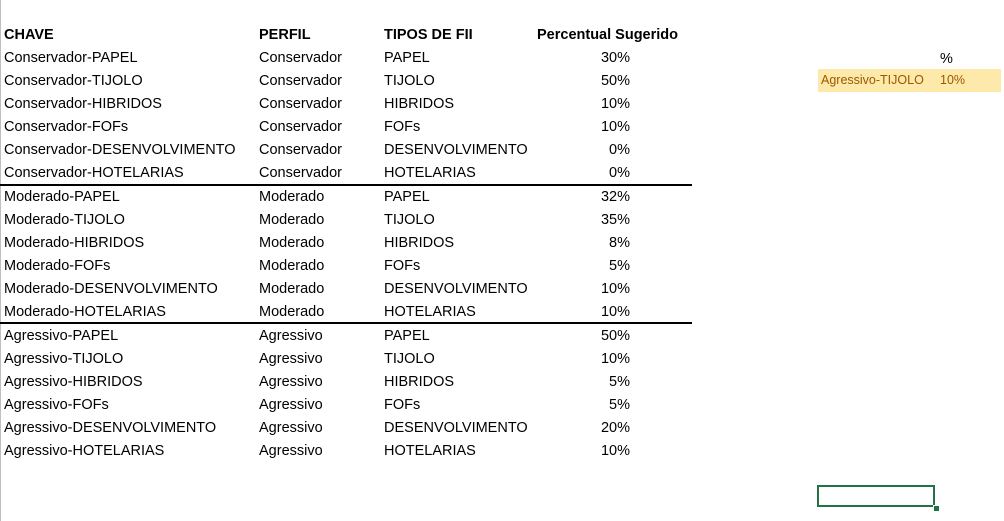  I want to click on cell-chave: Moderado-TIJOLO, so click(64, 220).